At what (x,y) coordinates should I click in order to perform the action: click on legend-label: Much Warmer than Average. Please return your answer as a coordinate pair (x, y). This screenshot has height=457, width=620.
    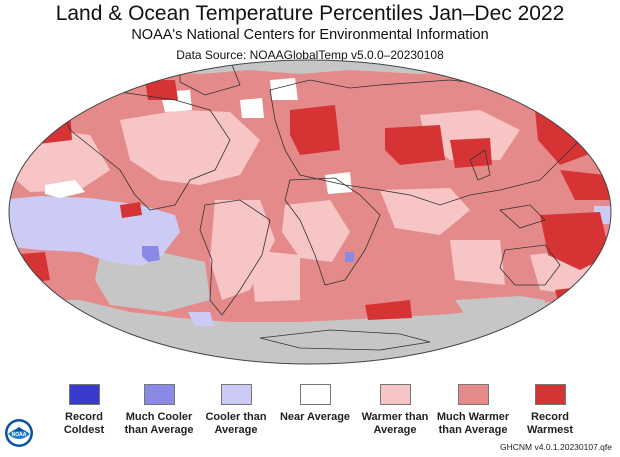
    Looking at the image, I should click on (473, 423).